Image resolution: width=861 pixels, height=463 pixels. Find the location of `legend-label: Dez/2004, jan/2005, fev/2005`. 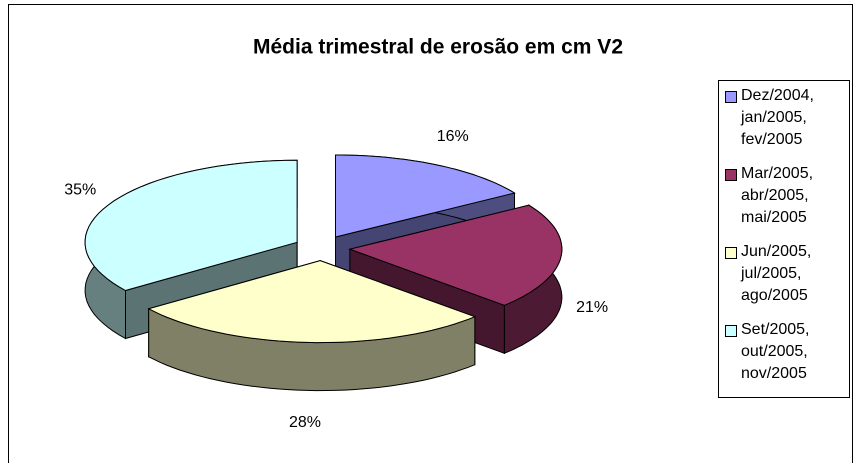

legend-label: Dez/2004, jan/2005, fev/2005 is located at coordinates (777, 117).